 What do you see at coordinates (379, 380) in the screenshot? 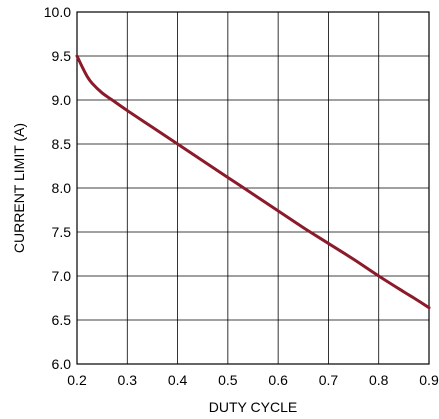
I see `x-tick-label: 0.8` at bounding box center [379, 380].